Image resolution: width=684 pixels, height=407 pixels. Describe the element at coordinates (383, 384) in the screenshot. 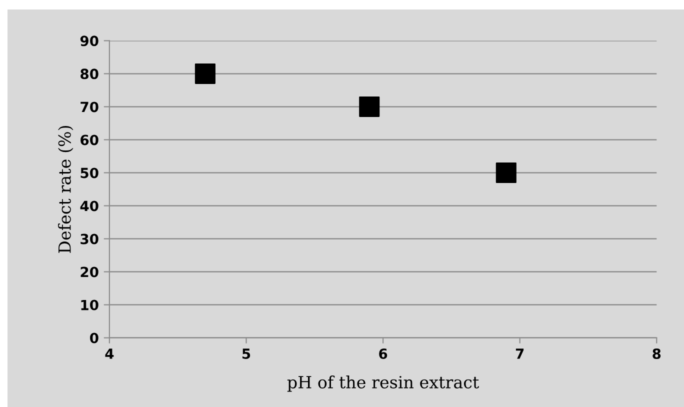

I see `x-axis-title: pH of the resin extract` at that location.